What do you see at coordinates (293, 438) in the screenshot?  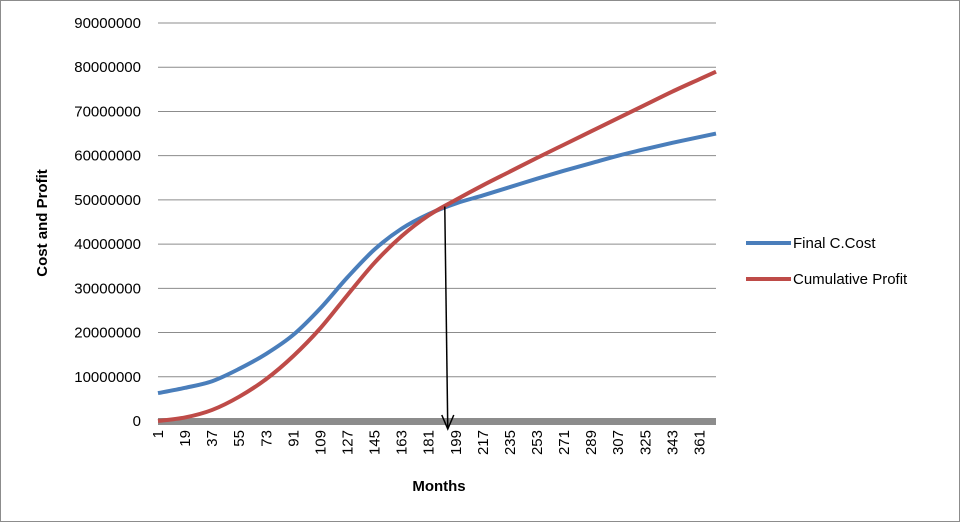 I see `x-tick-label: 91` at bounding box center [293, 438].